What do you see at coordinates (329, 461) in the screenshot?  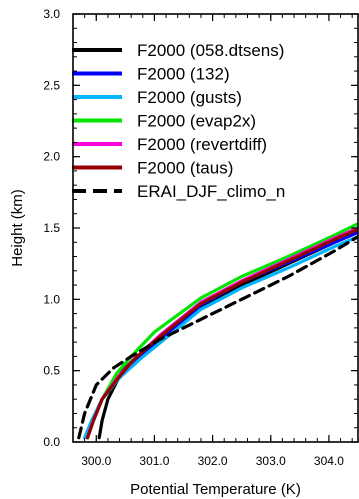 I see `x-tick-label: 304.0` at bounding box center [329, 461].